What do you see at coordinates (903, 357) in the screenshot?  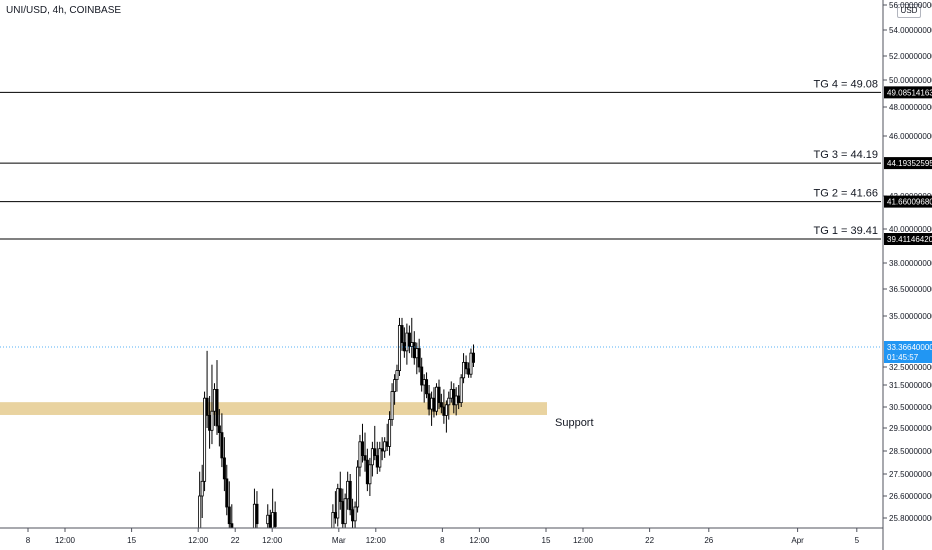 I see `countdown-text: 01:45:57` at bounding box center [903, 357].